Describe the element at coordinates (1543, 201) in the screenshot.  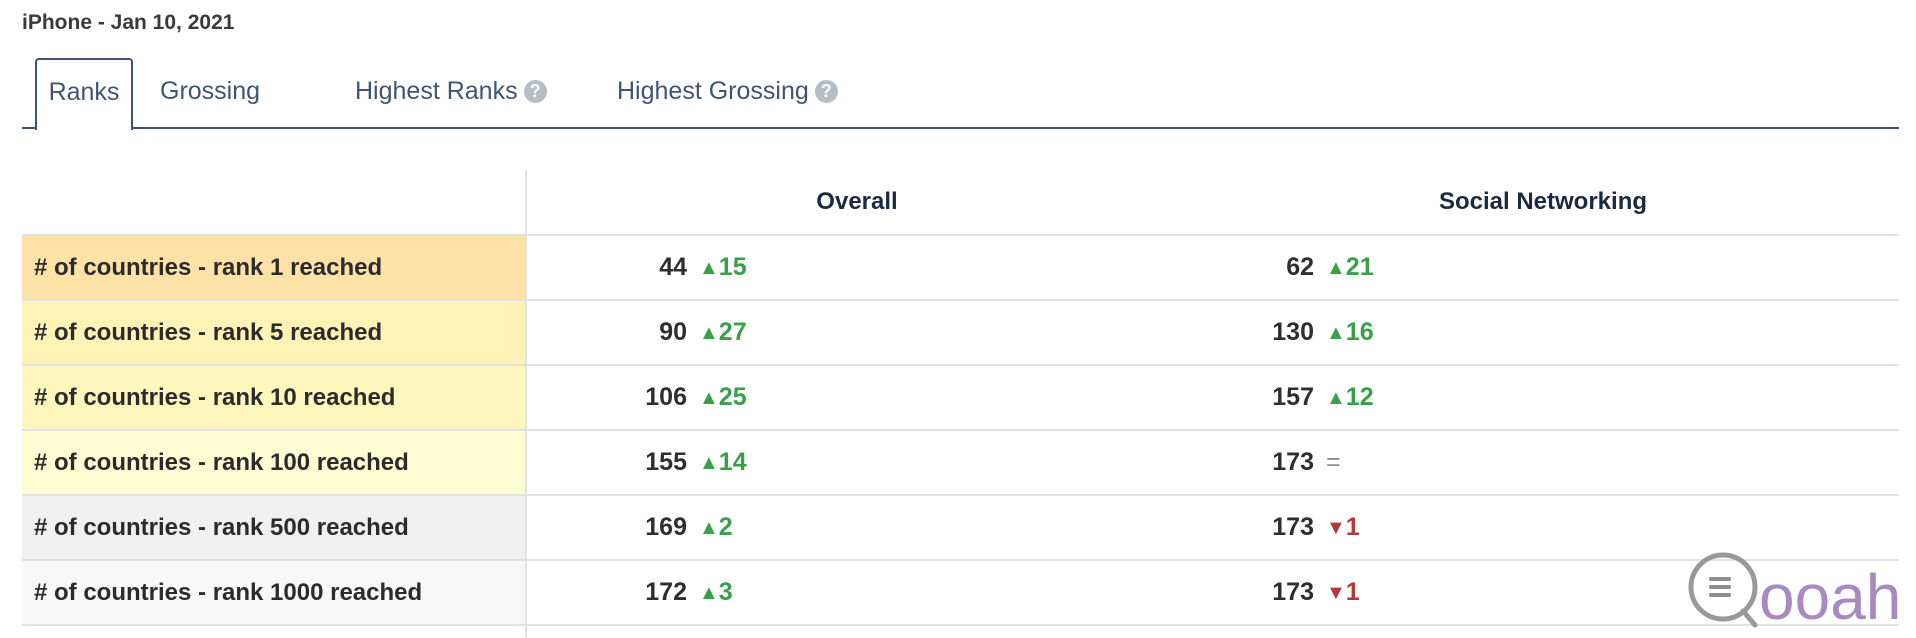
I see `column-header-social-networking: Social Networking` at that location.